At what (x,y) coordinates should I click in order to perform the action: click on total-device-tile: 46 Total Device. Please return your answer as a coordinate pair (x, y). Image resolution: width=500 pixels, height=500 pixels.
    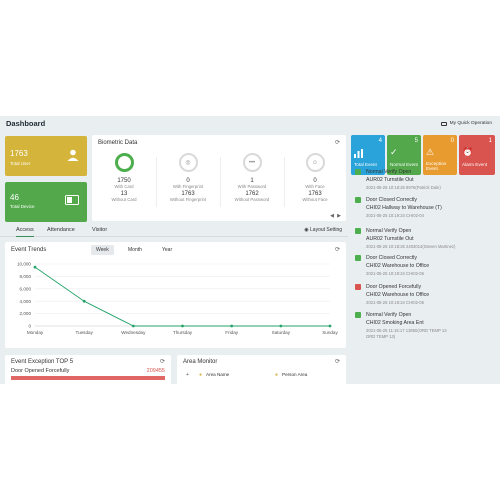
    Looking at the image, I should click on (46, 202).